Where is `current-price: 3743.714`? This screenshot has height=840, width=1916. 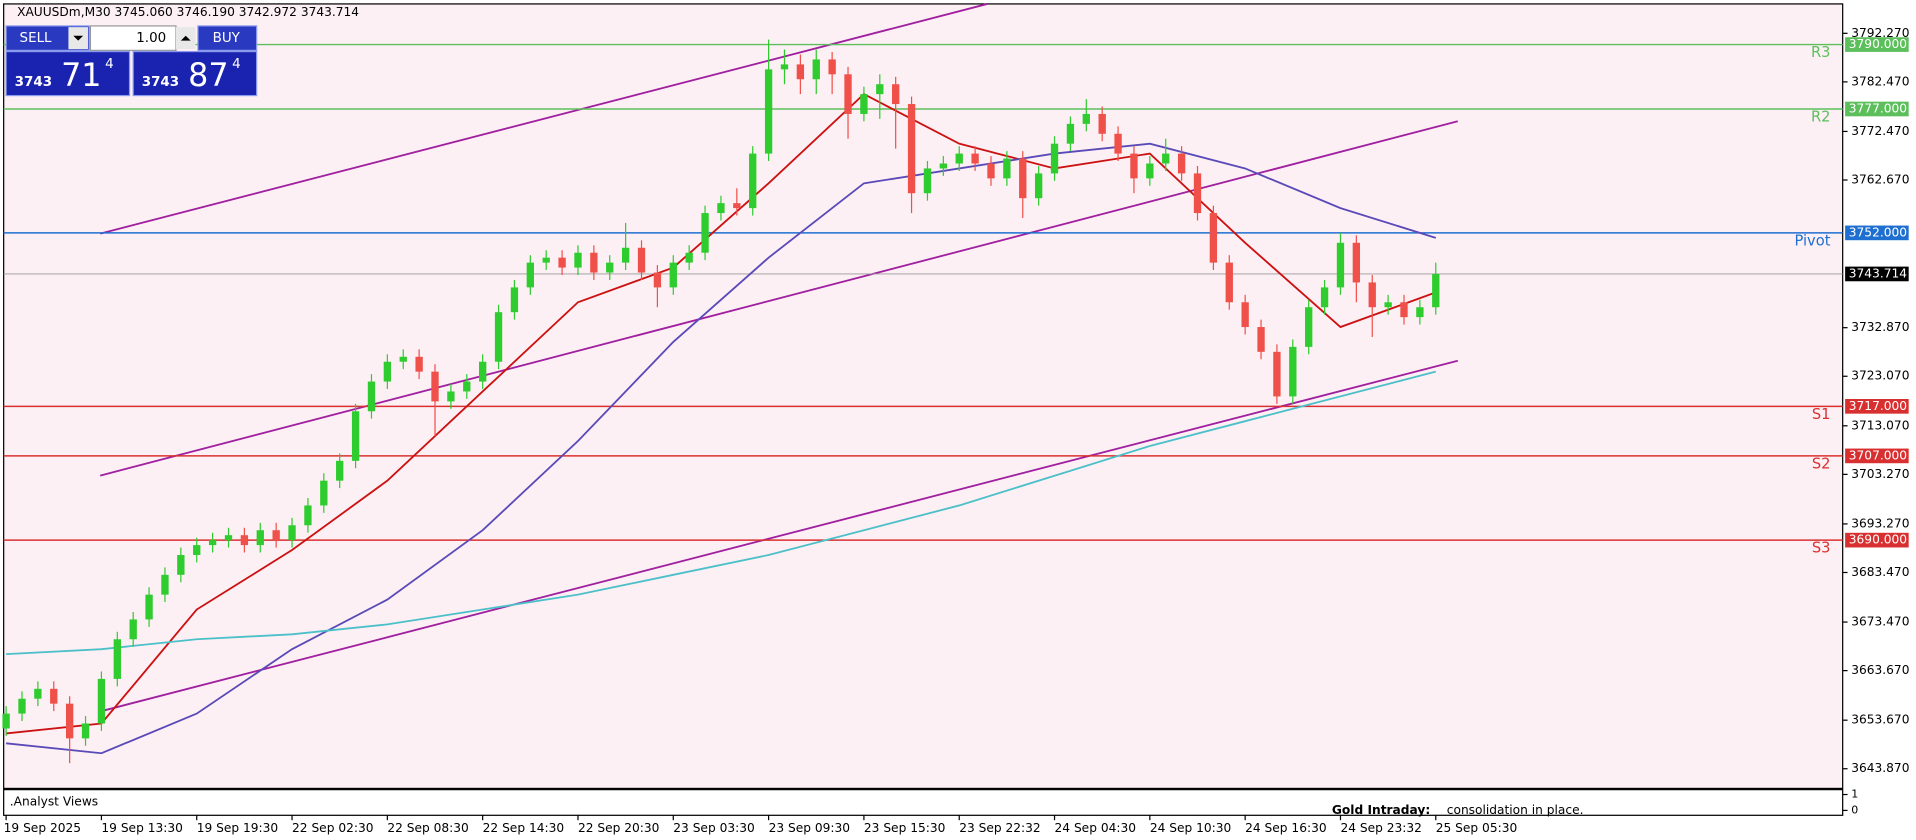 current-price: 3743.714 is located at coordinates (1878, 273).